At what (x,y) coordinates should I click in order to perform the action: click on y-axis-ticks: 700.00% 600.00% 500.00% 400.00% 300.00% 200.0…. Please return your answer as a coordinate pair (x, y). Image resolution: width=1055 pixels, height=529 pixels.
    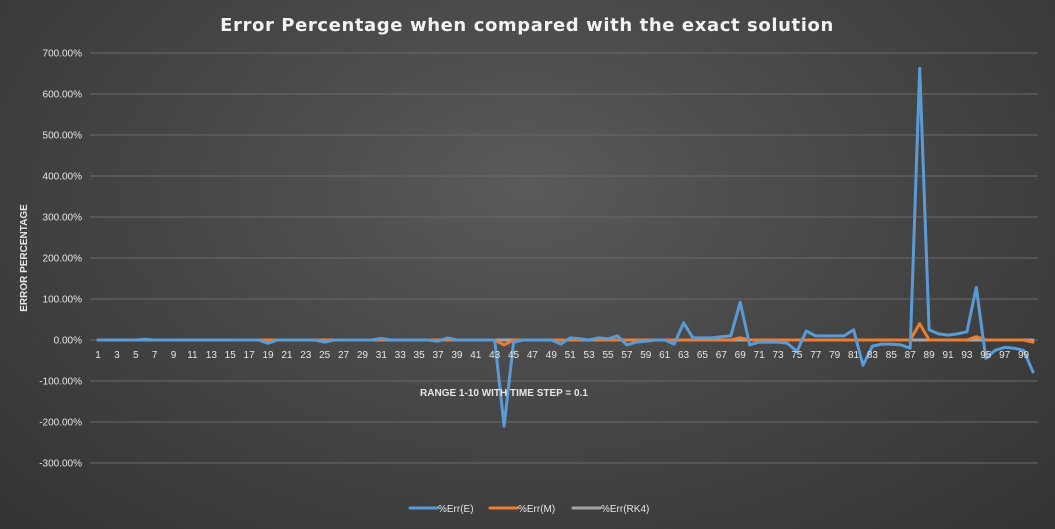
    Looking at the image, I should click on (60, 259).